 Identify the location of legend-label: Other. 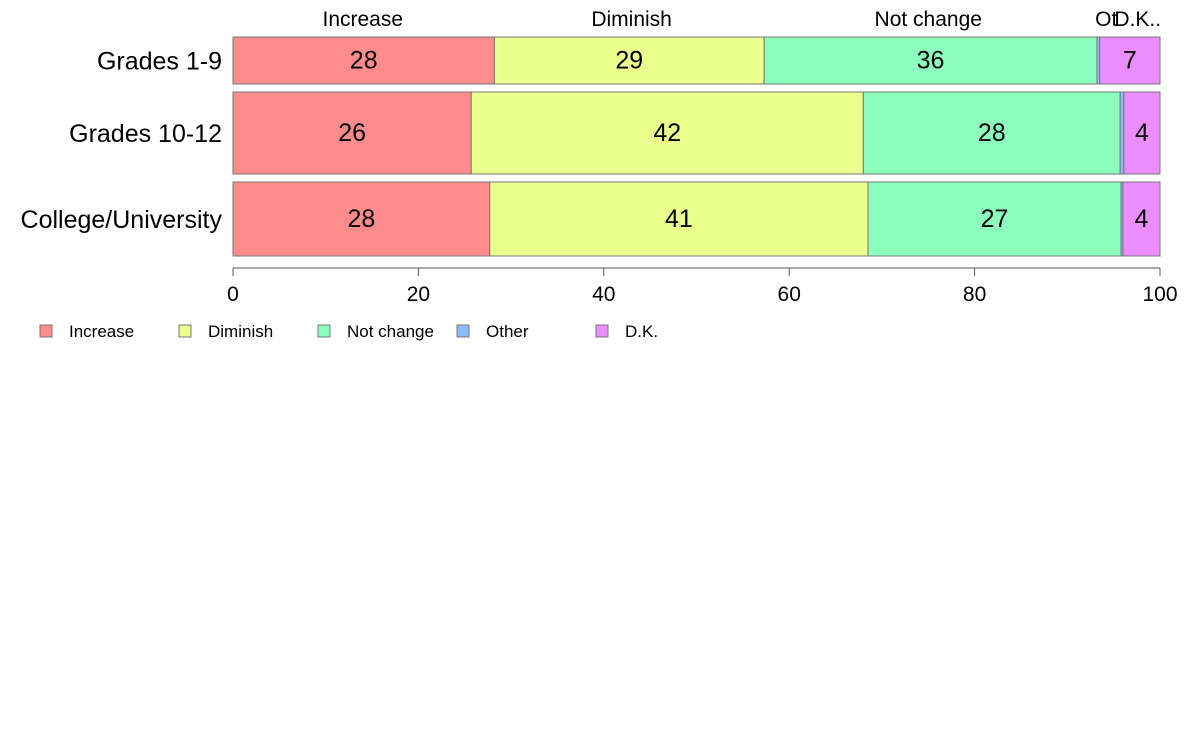
(507, 331).